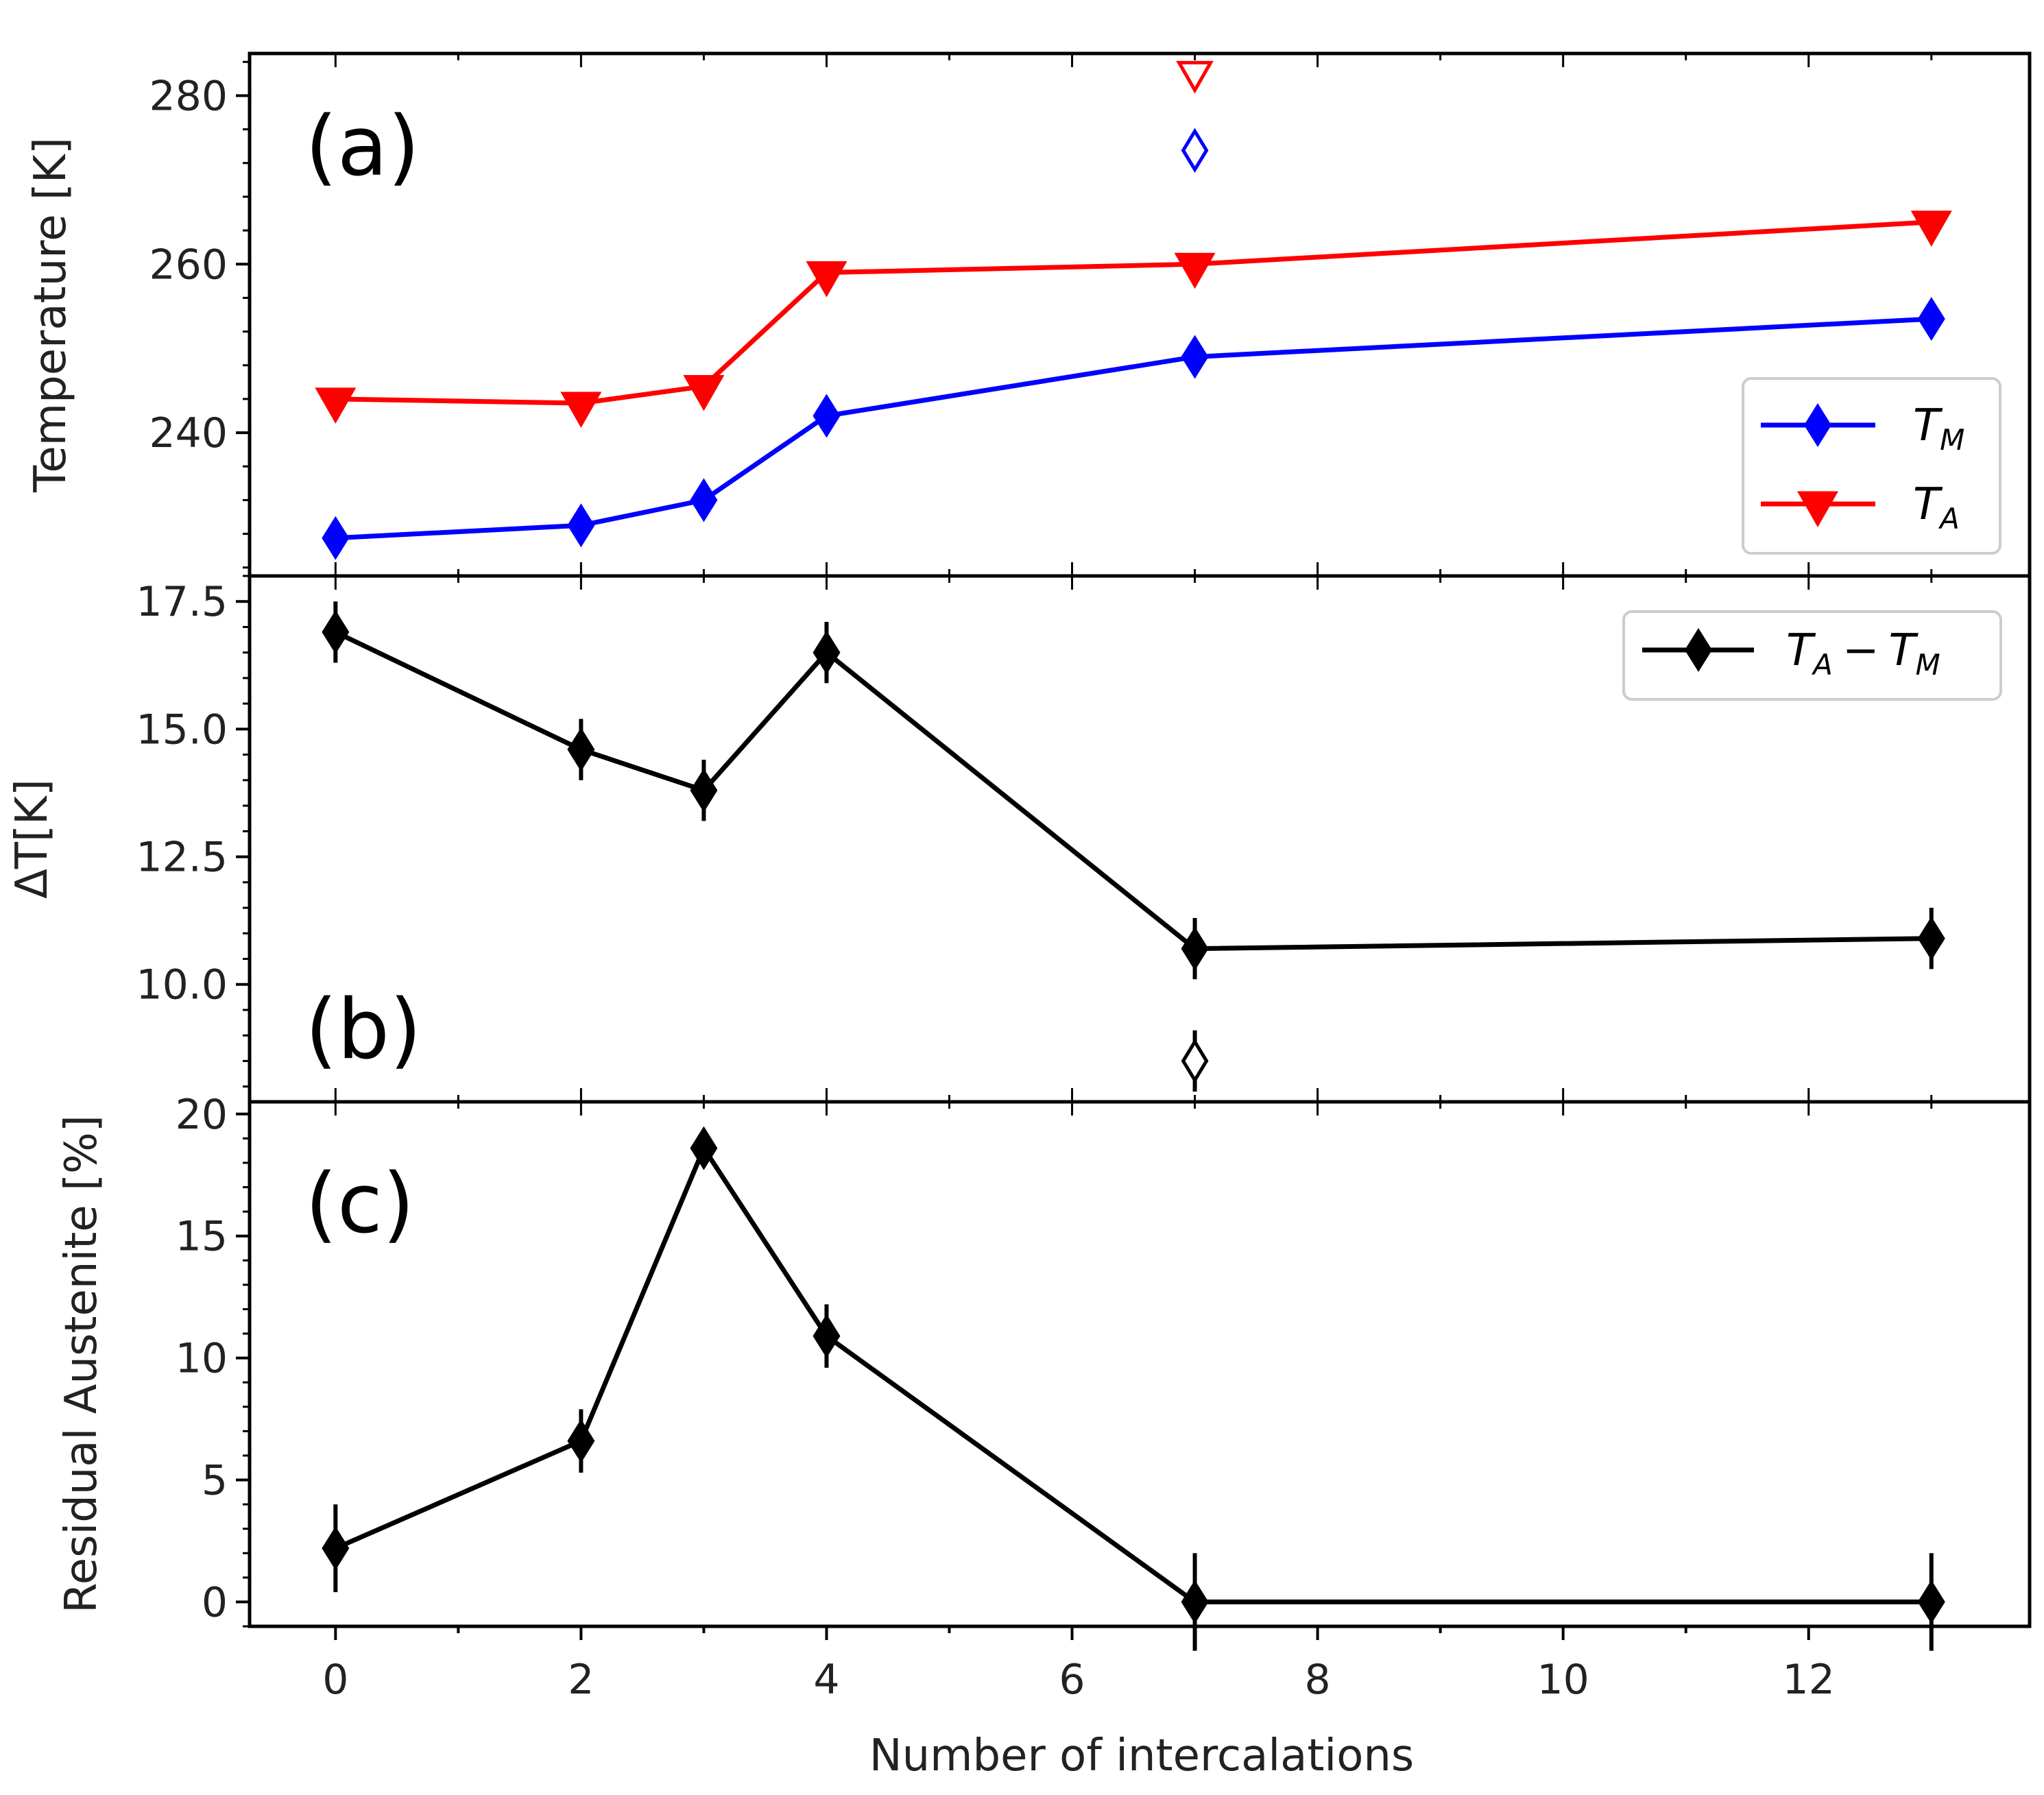  I want to click on legend-label: TM, so click(1938, 428).